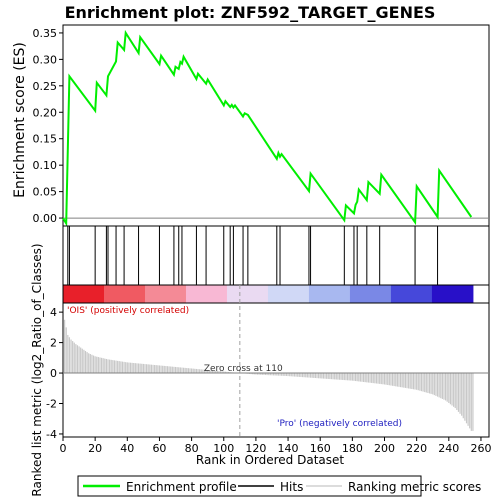  What do you see at coordinates (339, 424) in the screenshot?
I see `negative-correlation-label: 'Pro' (negatively correlated)` at bounding box center [339, 424].